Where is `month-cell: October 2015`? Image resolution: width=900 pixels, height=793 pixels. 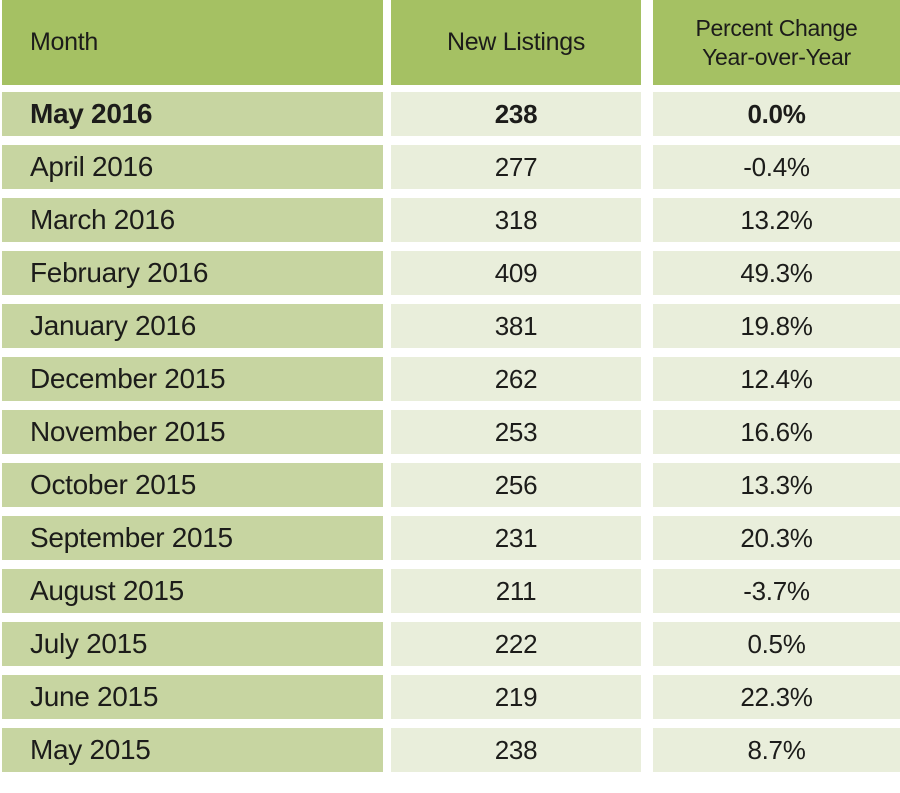 month-cell: October 2015 is located at coordinates (192, 485).